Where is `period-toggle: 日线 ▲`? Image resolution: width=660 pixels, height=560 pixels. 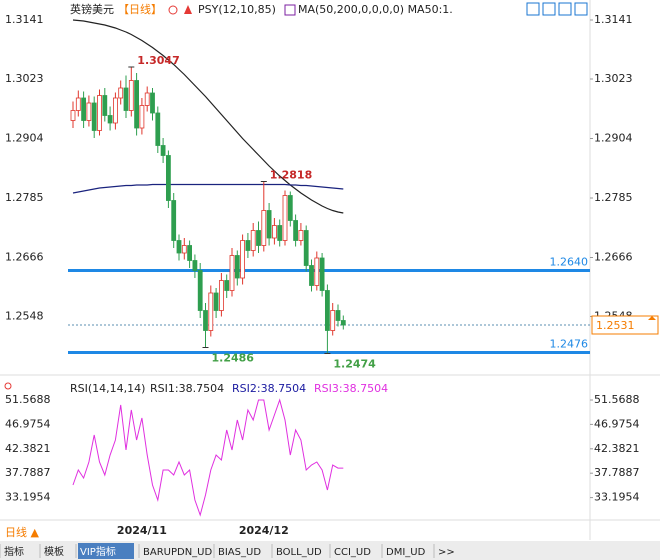
period-toggle: 日线 ▲ is located at coordinates (22, 532).